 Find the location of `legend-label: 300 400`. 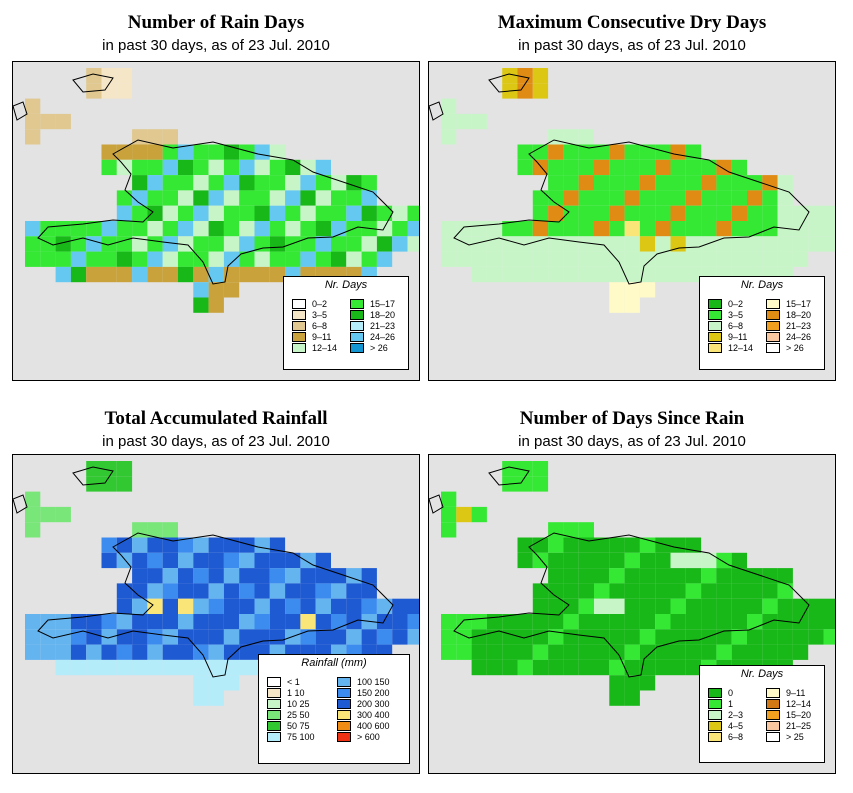

legend-label: 300 400 is located at coordinates (373, 715).